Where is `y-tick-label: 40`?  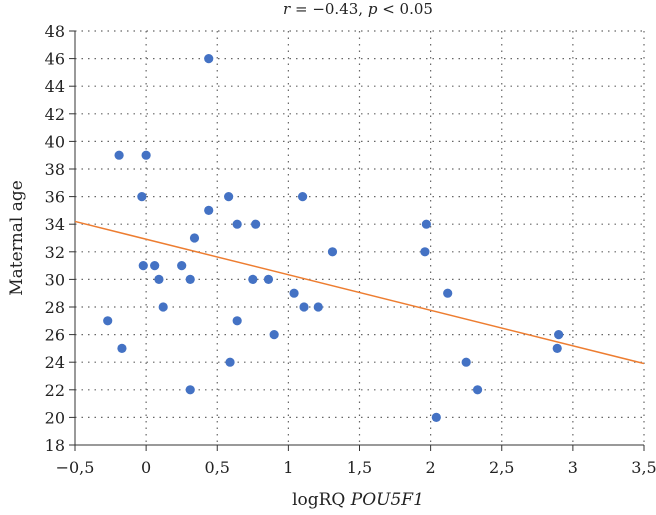 y-tick-label: 40 is located at coordinates (55, 141).